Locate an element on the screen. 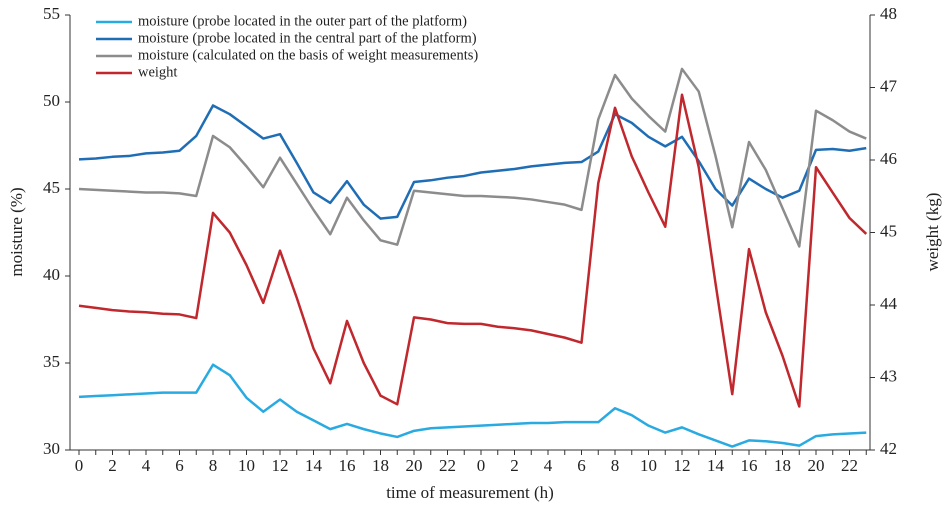  y2-tick-label: 46 is located at coordinates (888, 158).